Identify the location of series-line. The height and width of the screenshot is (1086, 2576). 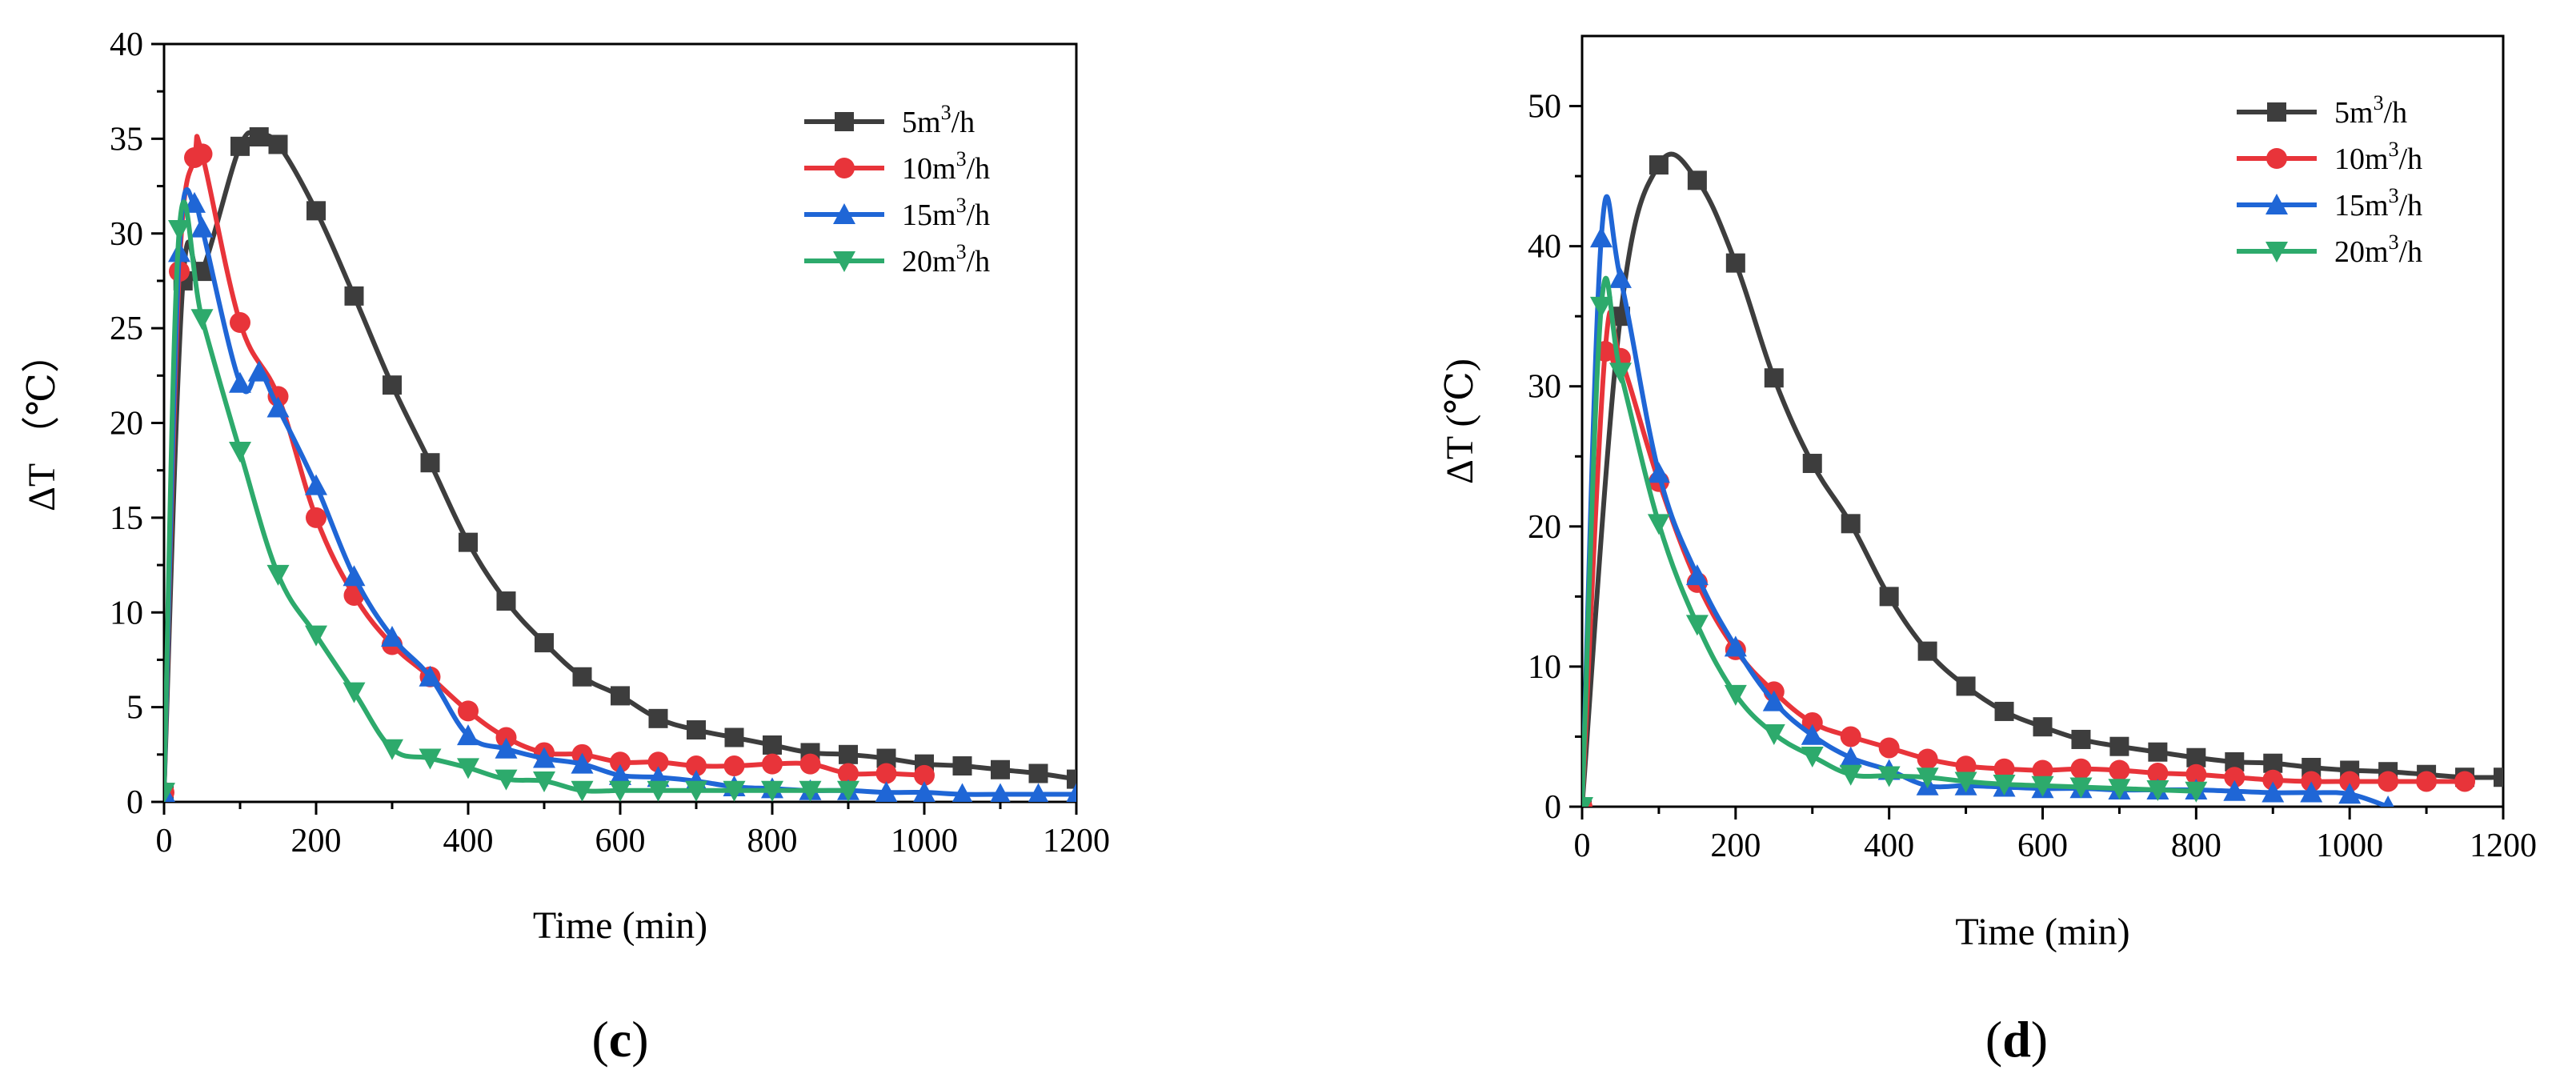
(507, 497).